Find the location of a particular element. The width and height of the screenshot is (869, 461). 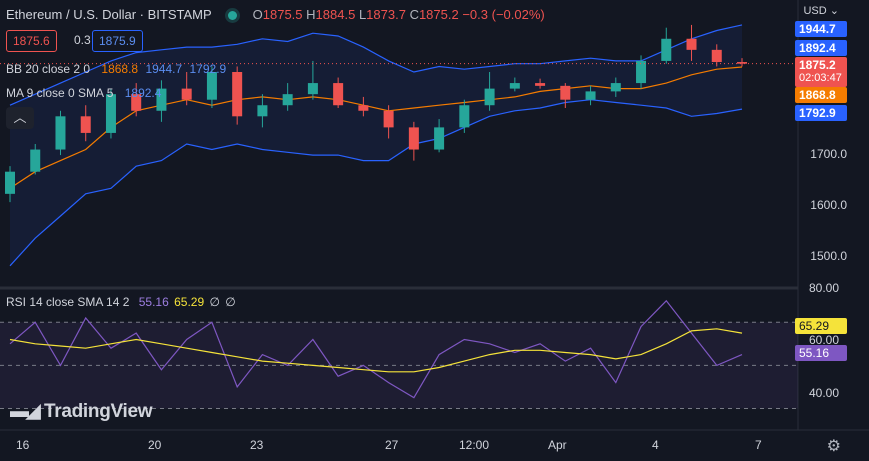

last-price-label: 1875.2 02:03:47 is located at coordinates (821, 72).